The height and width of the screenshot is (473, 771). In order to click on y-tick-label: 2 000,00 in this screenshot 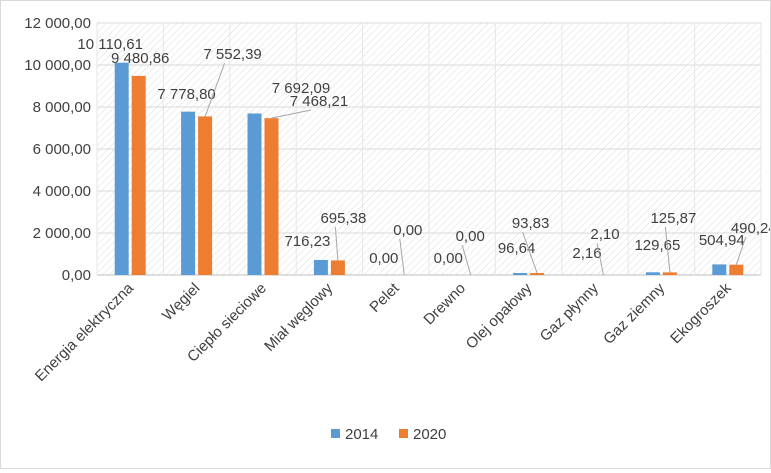, I will do `click(62, 233)`.